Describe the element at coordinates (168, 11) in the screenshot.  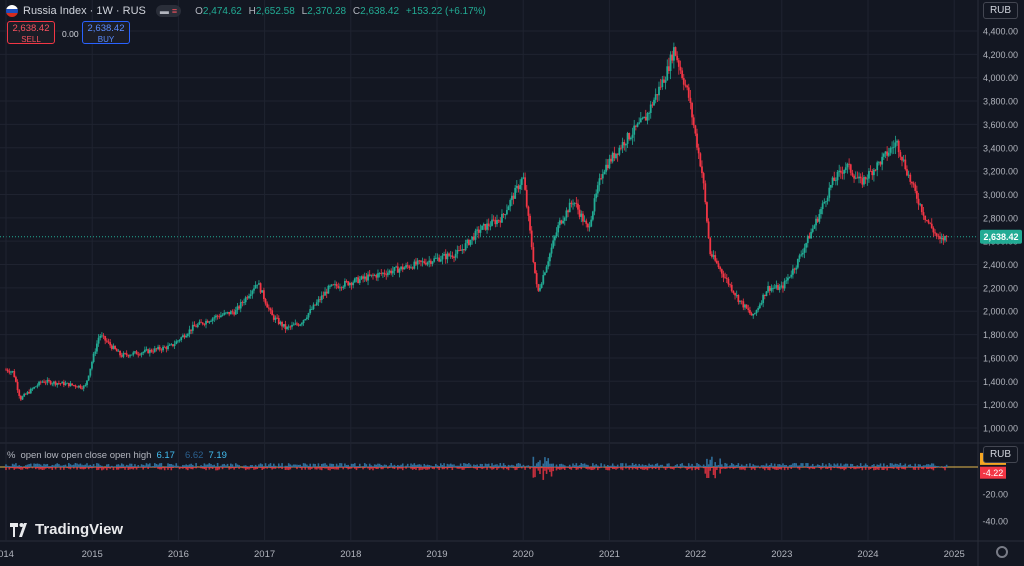
I see `status-pills: ▬ ≡` at that location.